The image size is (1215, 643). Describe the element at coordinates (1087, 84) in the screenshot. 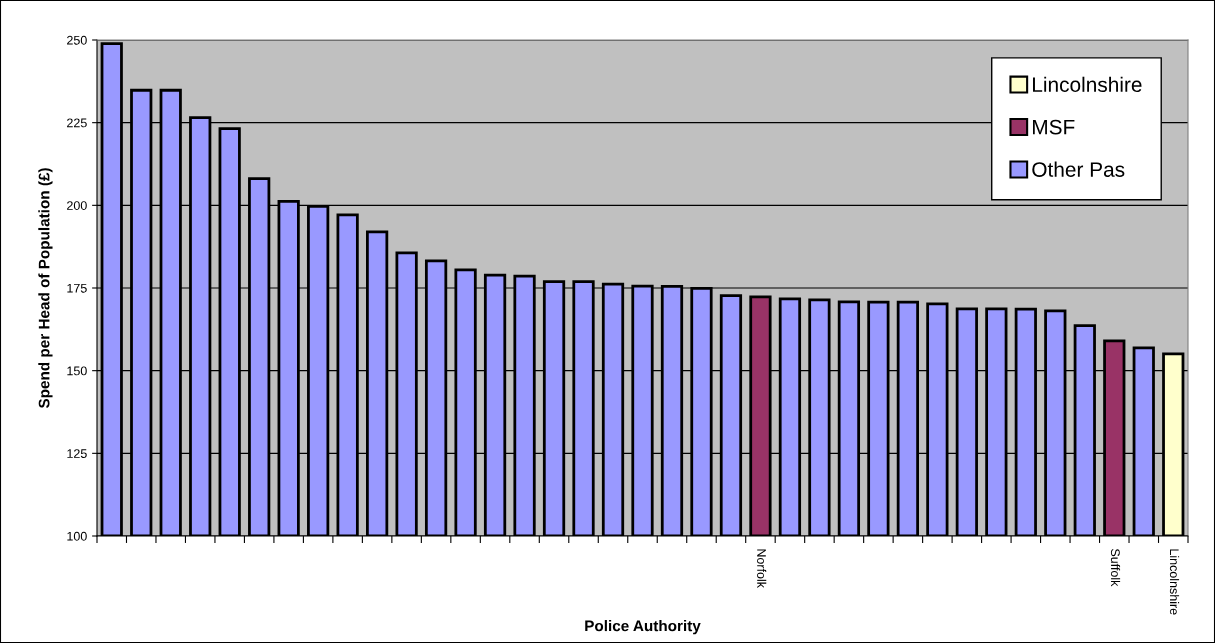

I see `legend-label: Lincolnshire` at that location.